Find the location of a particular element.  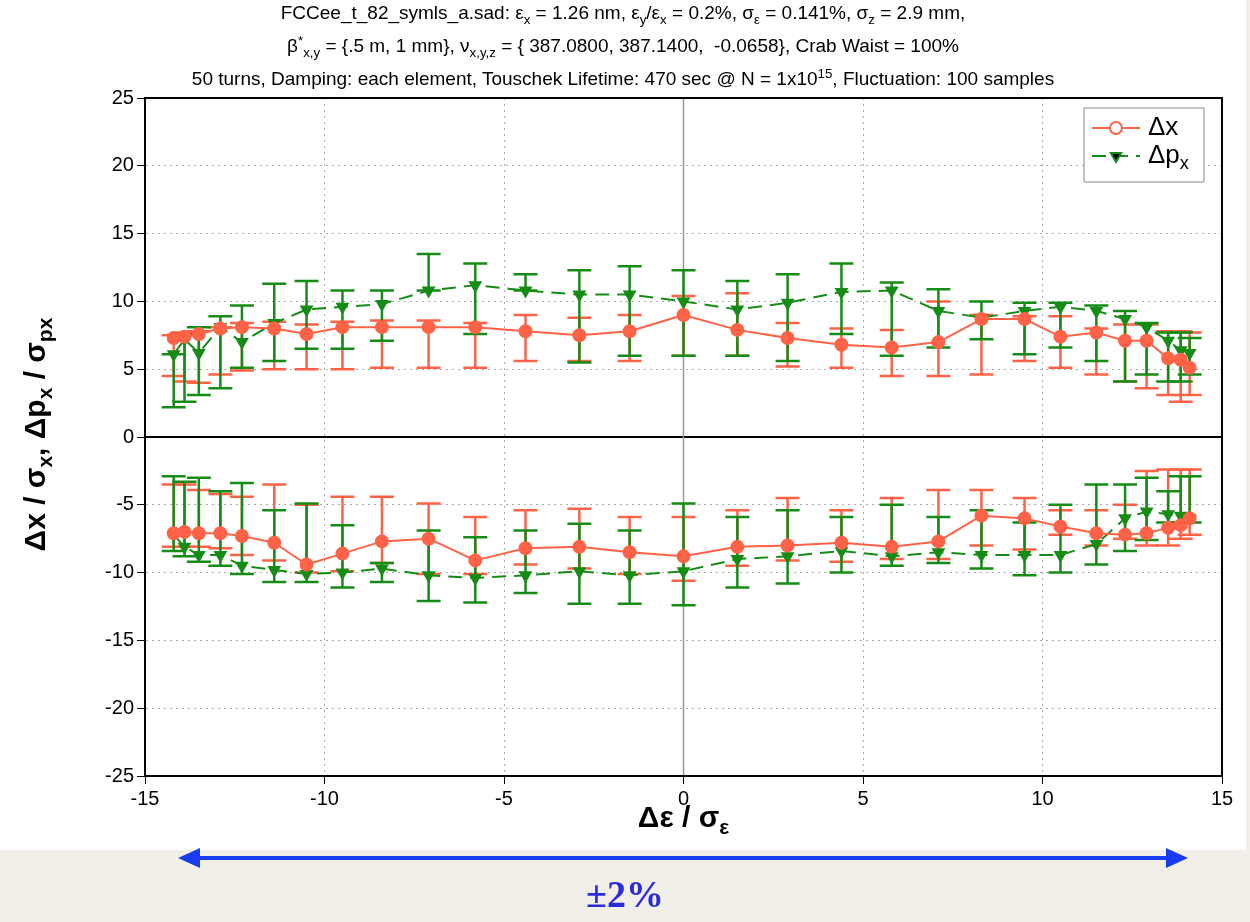

y-tick-label: 20 is located at coordinates (122, 164).